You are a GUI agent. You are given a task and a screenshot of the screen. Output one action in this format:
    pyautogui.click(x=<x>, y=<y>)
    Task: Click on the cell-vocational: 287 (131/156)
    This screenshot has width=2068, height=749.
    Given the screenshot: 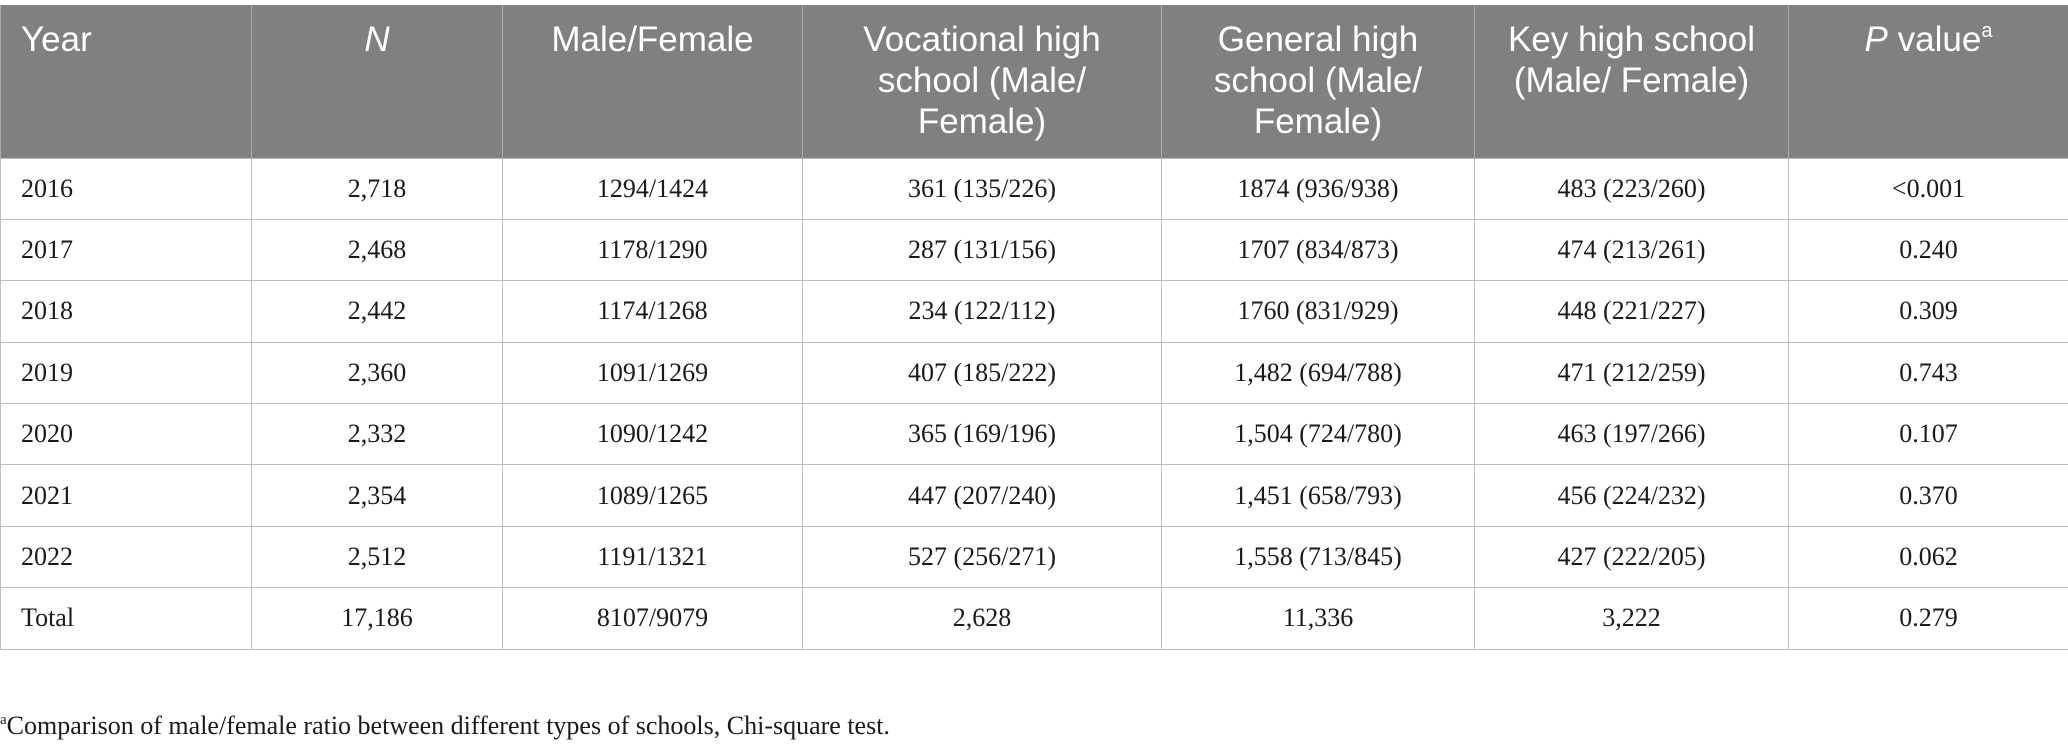 What is the action you would take?
    pyautogui.click(x=982, y=250)
    